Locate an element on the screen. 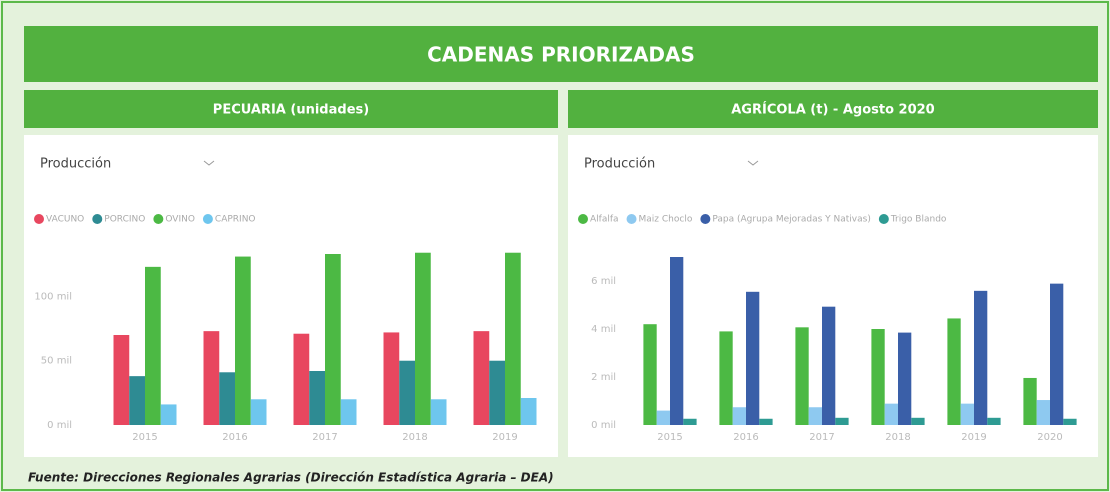 The height and width of the screenshot is (492, 1110). panel-title: PECUARIA (unidades) is located at coordinates (291, 110).